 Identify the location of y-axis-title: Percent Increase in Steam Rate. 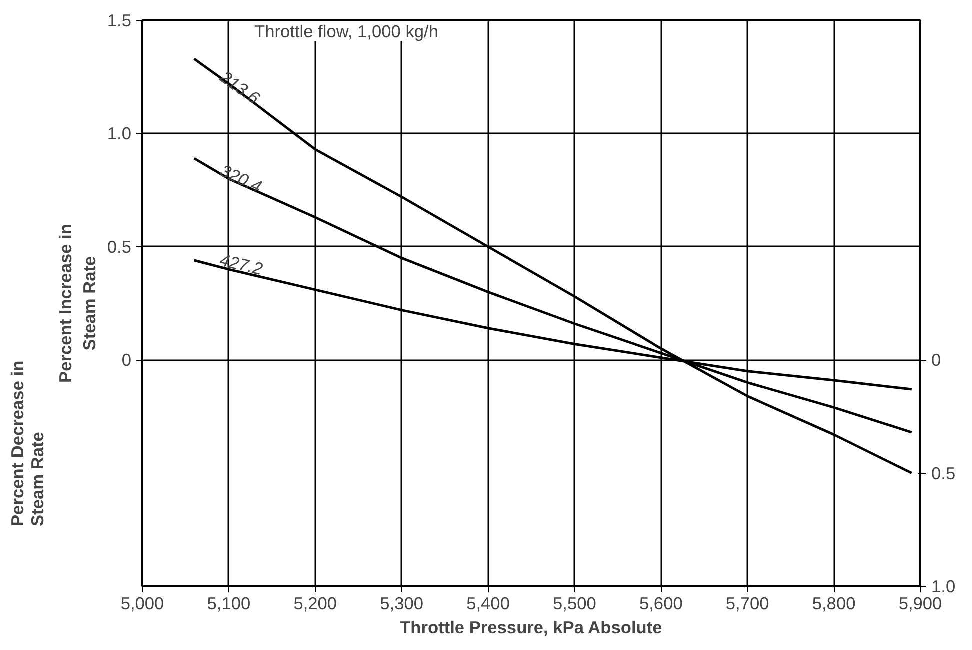
(77, 303).